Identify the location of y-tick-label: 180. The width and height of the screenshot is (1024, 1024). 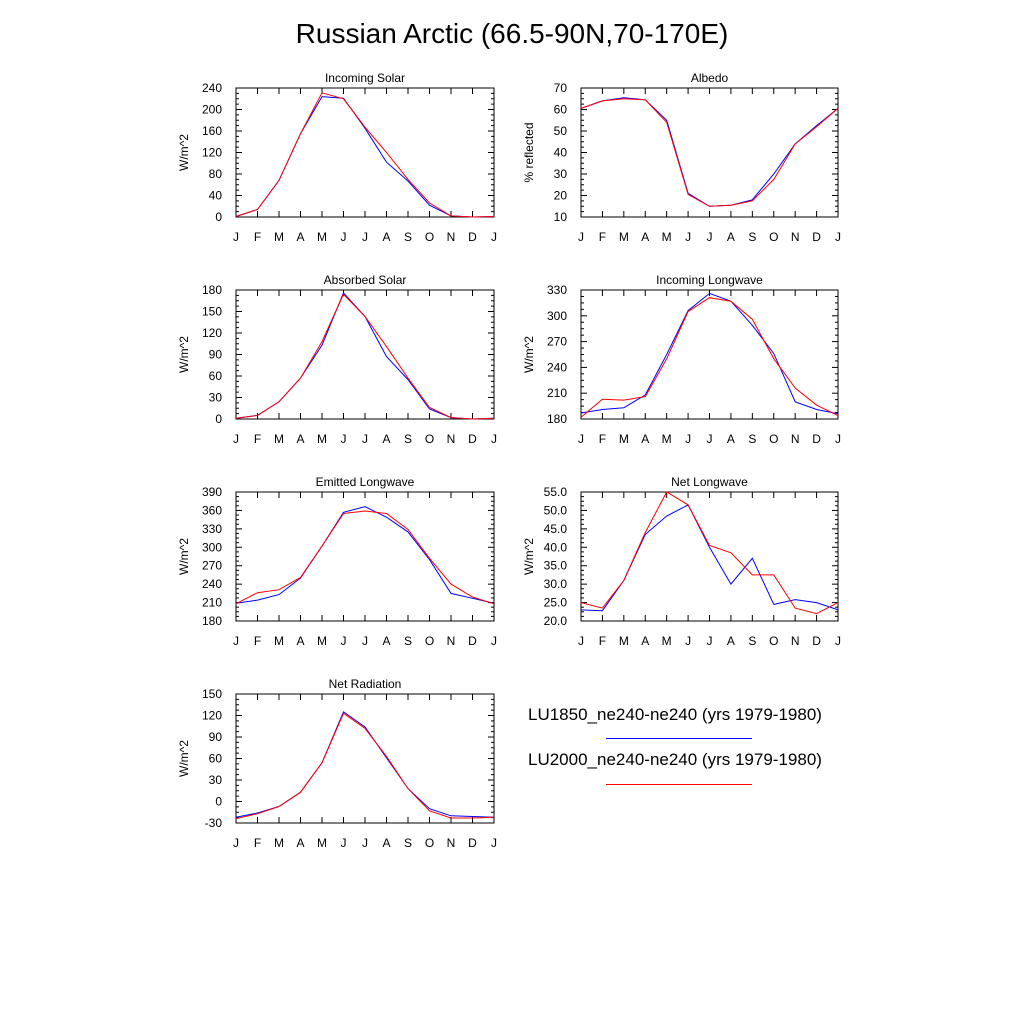
(557, 419).